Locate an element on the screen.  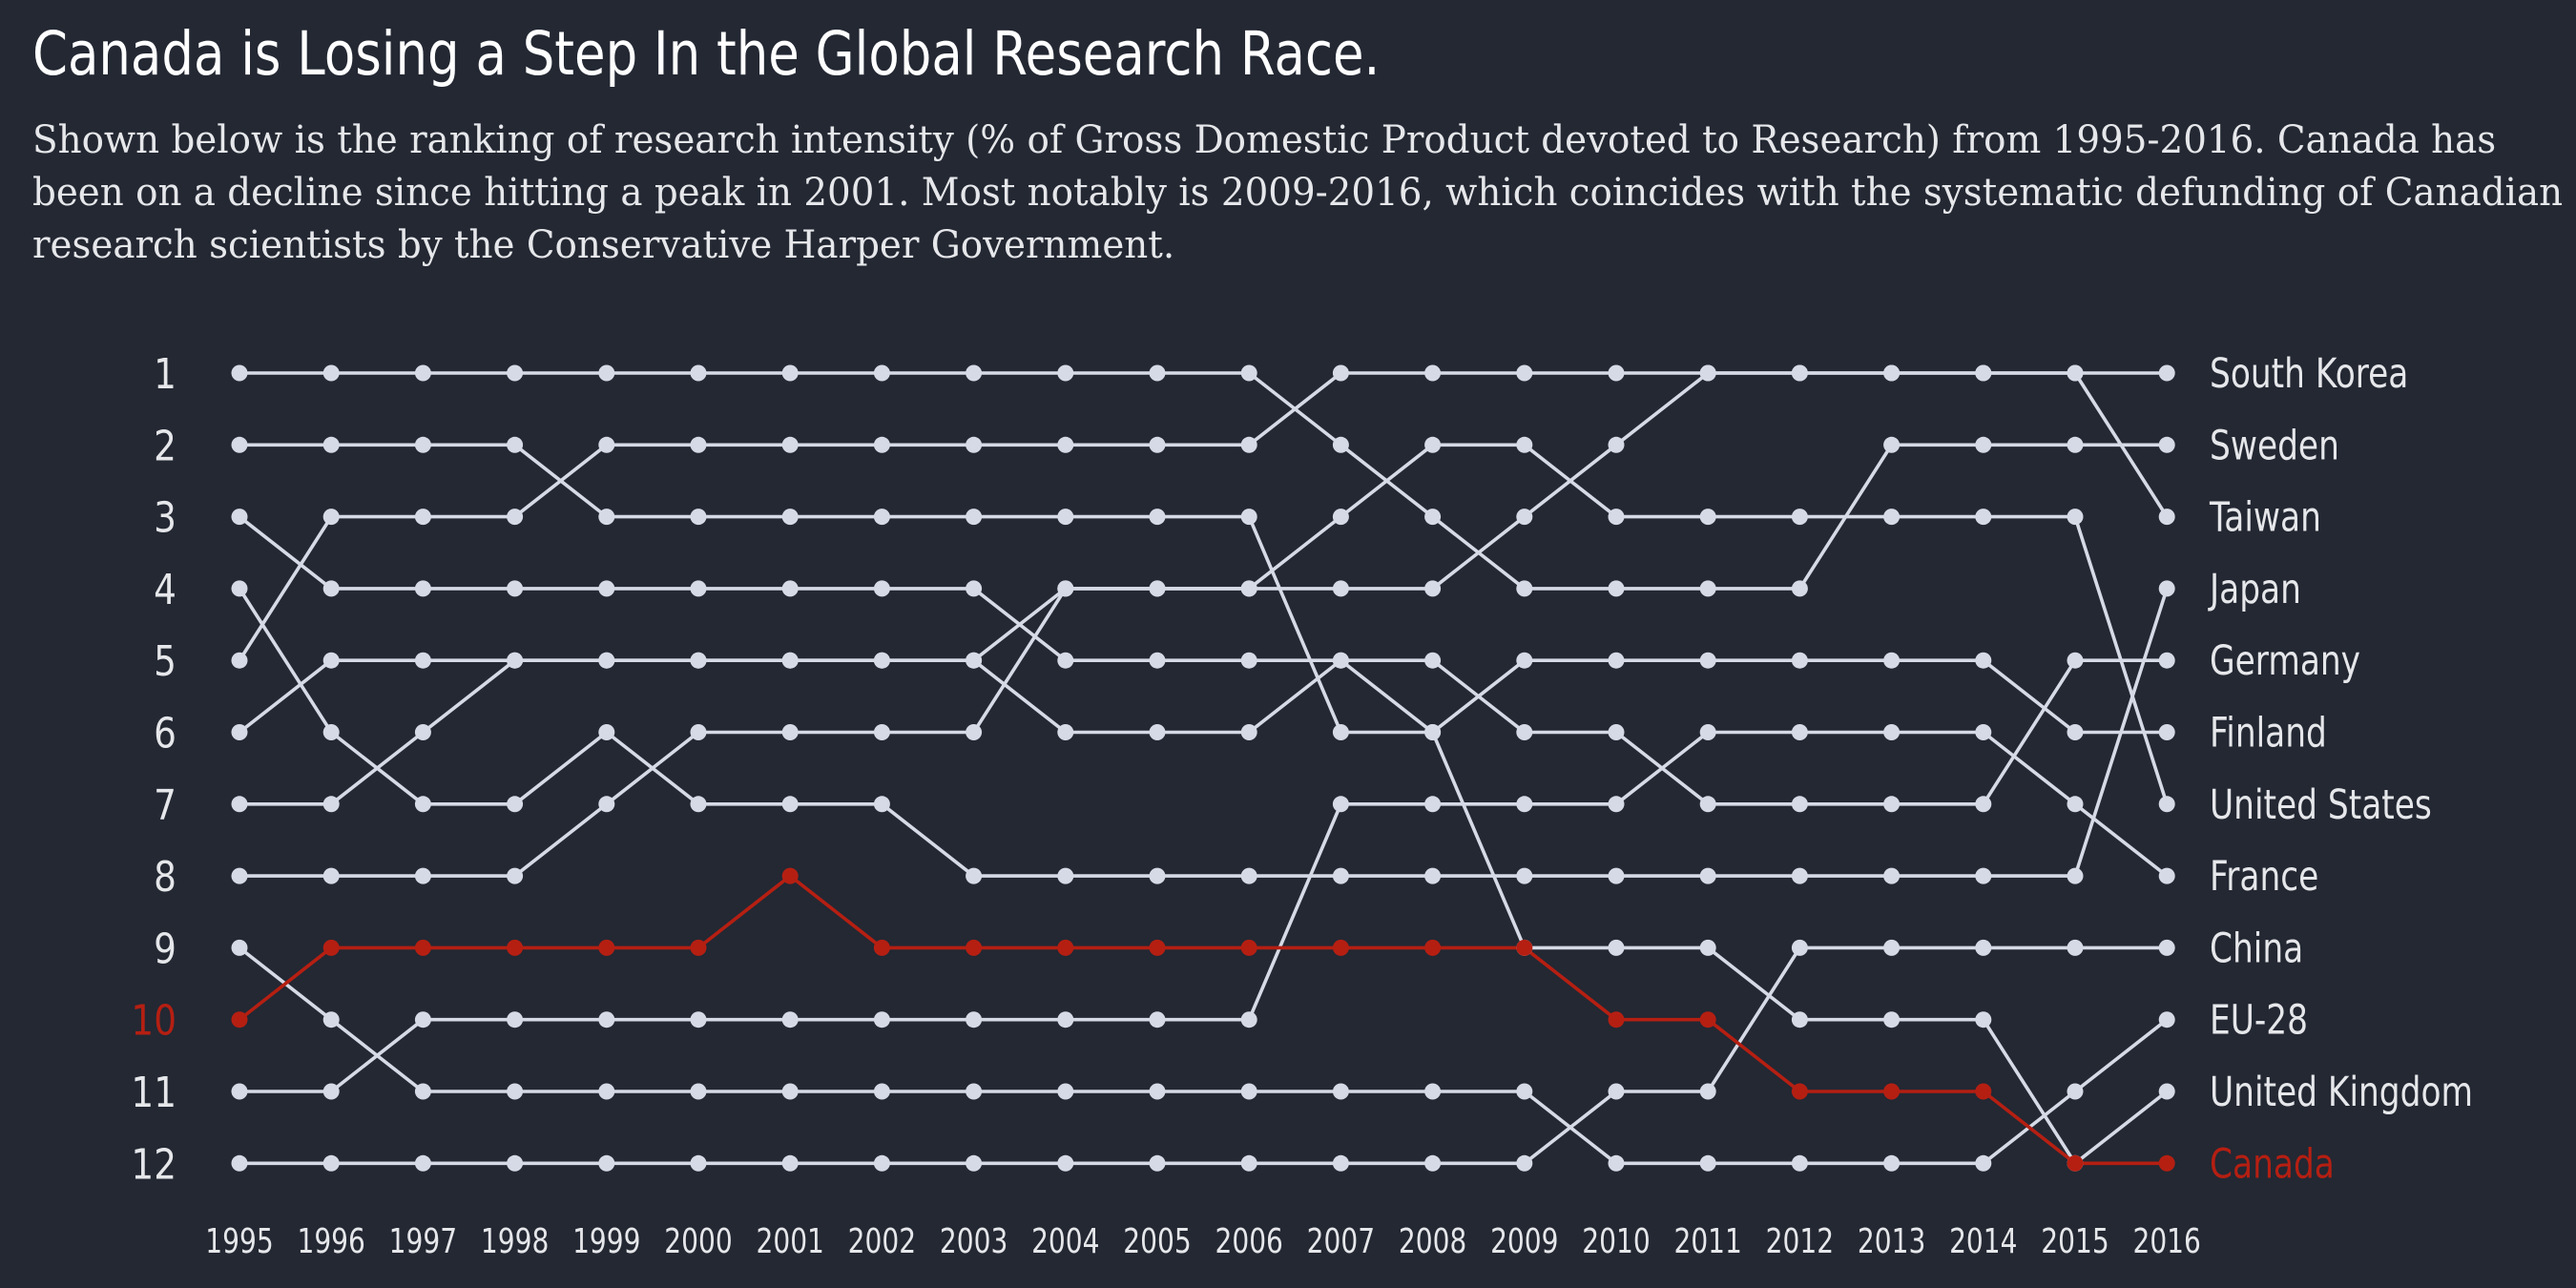
point-finland-1999 is located at coordinates (606, 588).